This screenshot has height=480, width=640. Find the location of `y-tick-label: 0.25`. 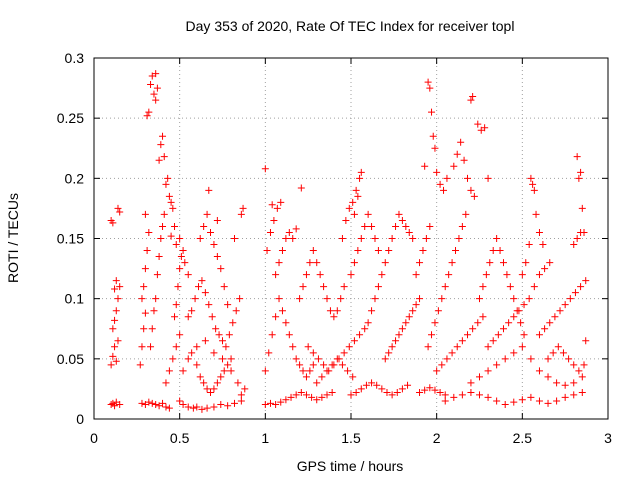

y-tick-label: 0.25 is located at coordinates (70, 118).